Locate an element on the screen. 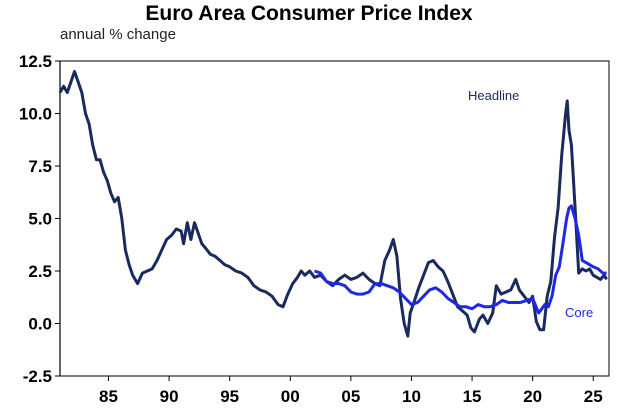  x-tick-label: 10 is located at coordinates (411, 396).